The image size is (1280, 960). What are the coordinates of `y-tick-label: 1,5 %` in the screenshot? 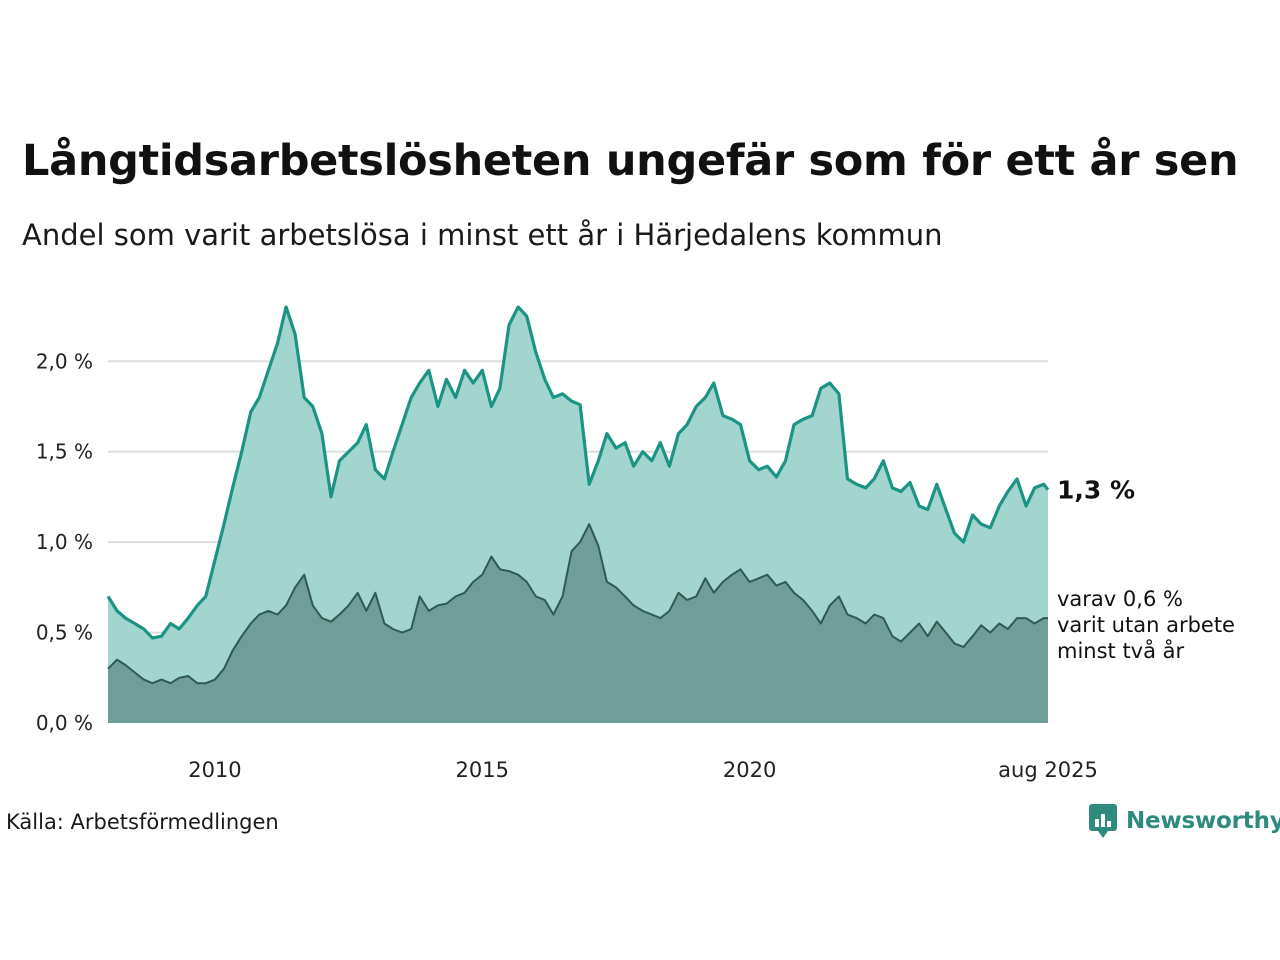 It's located at (64, 452).